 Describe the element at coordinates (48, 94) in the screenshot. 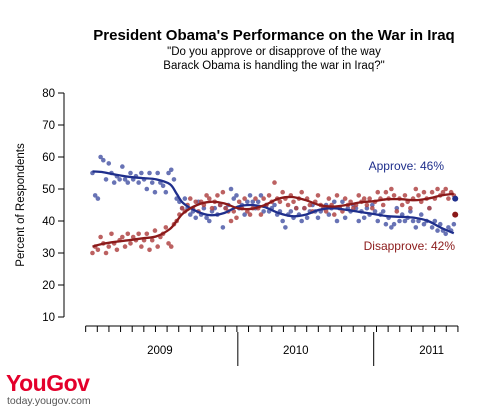

I see `y-tick-label: 80` at that location.